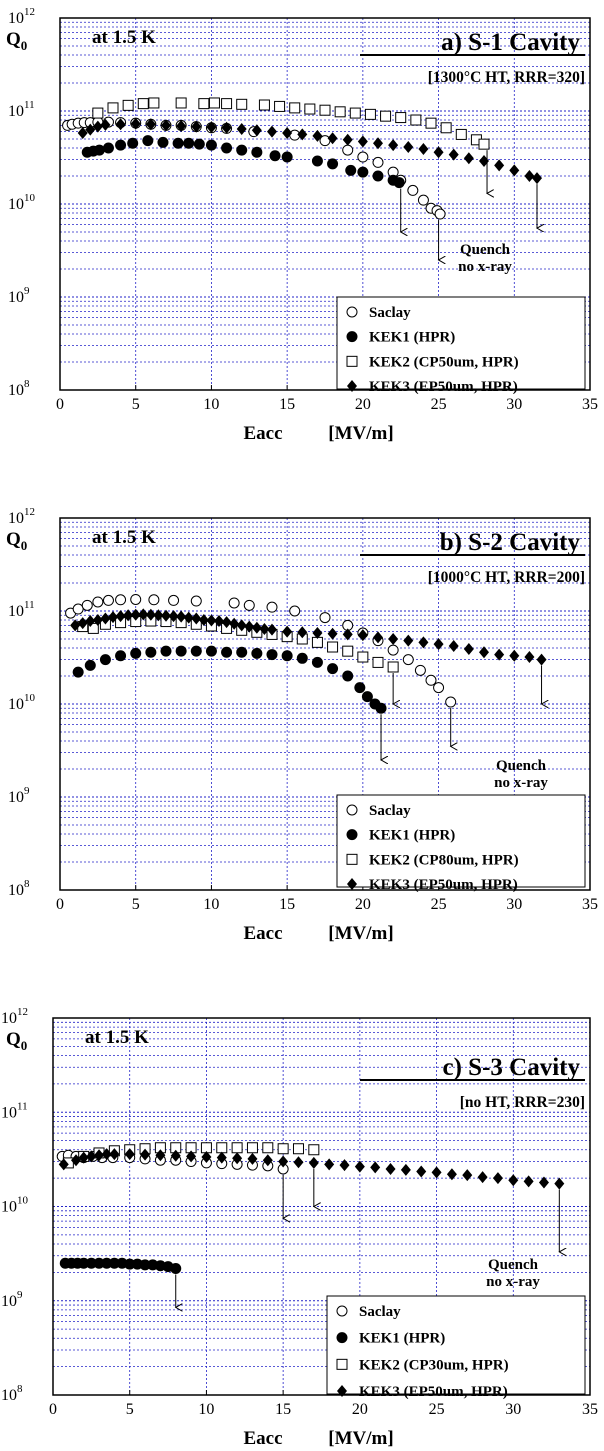 This screenshot has width=604, height=1451. I want to click on series-filled-diamond, so click(311, 1169).